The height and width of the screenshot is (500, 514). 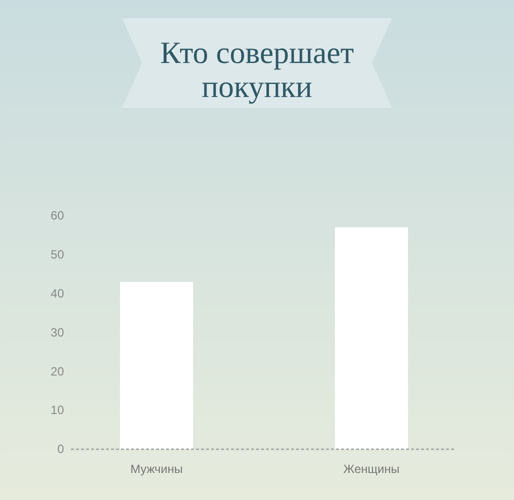 What do you see at coordinates (60, 449) in the screenshot?
I see `y-tick-label: 0` at bounding box center [60, 449].